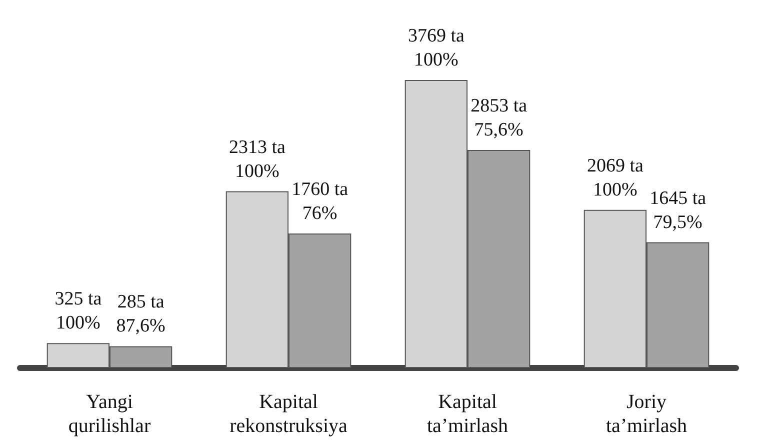 This screenshot has height=443, width=766. Describe the element at coordinates (78, 311) in the screenshot. I see `data-label: 325 ta 100%` at that location.